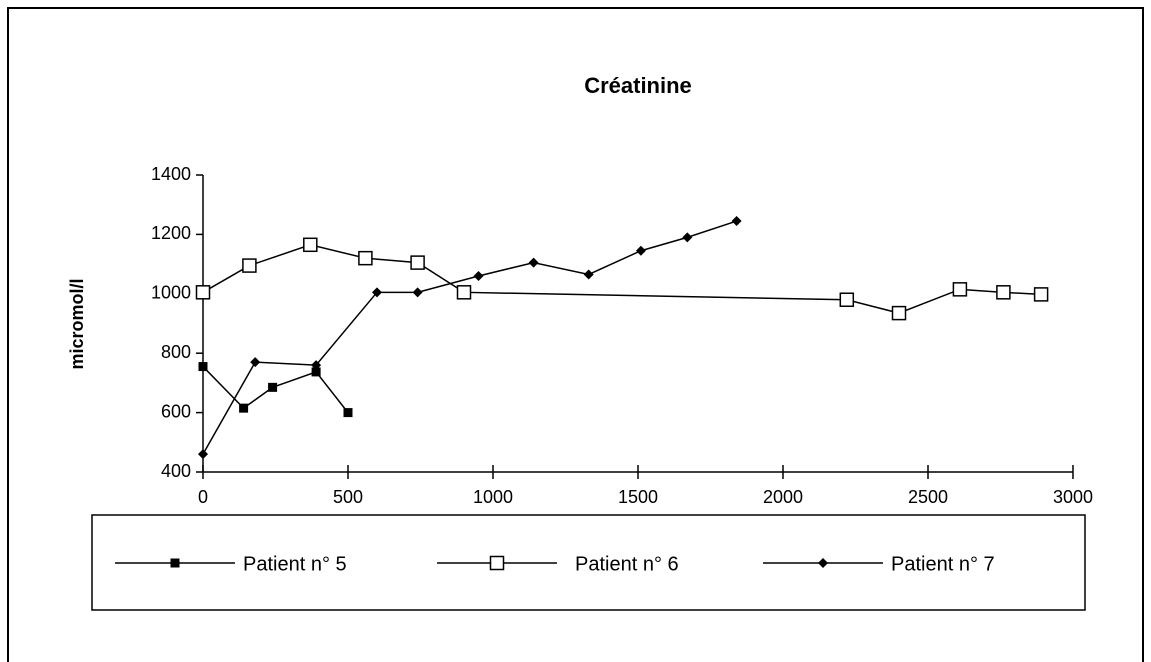  I want to click on x-tick-label: 1500, so click(638, 497).